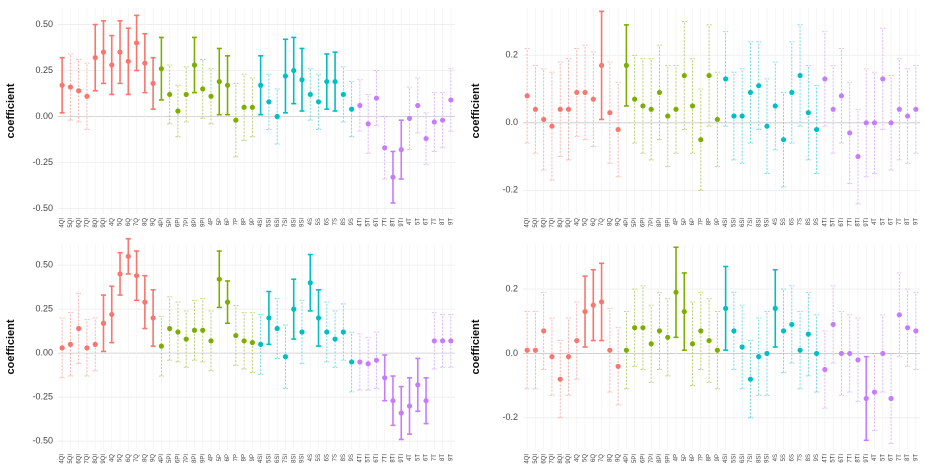  I want to click on x-tick-label: 5P, so click(220, 221).